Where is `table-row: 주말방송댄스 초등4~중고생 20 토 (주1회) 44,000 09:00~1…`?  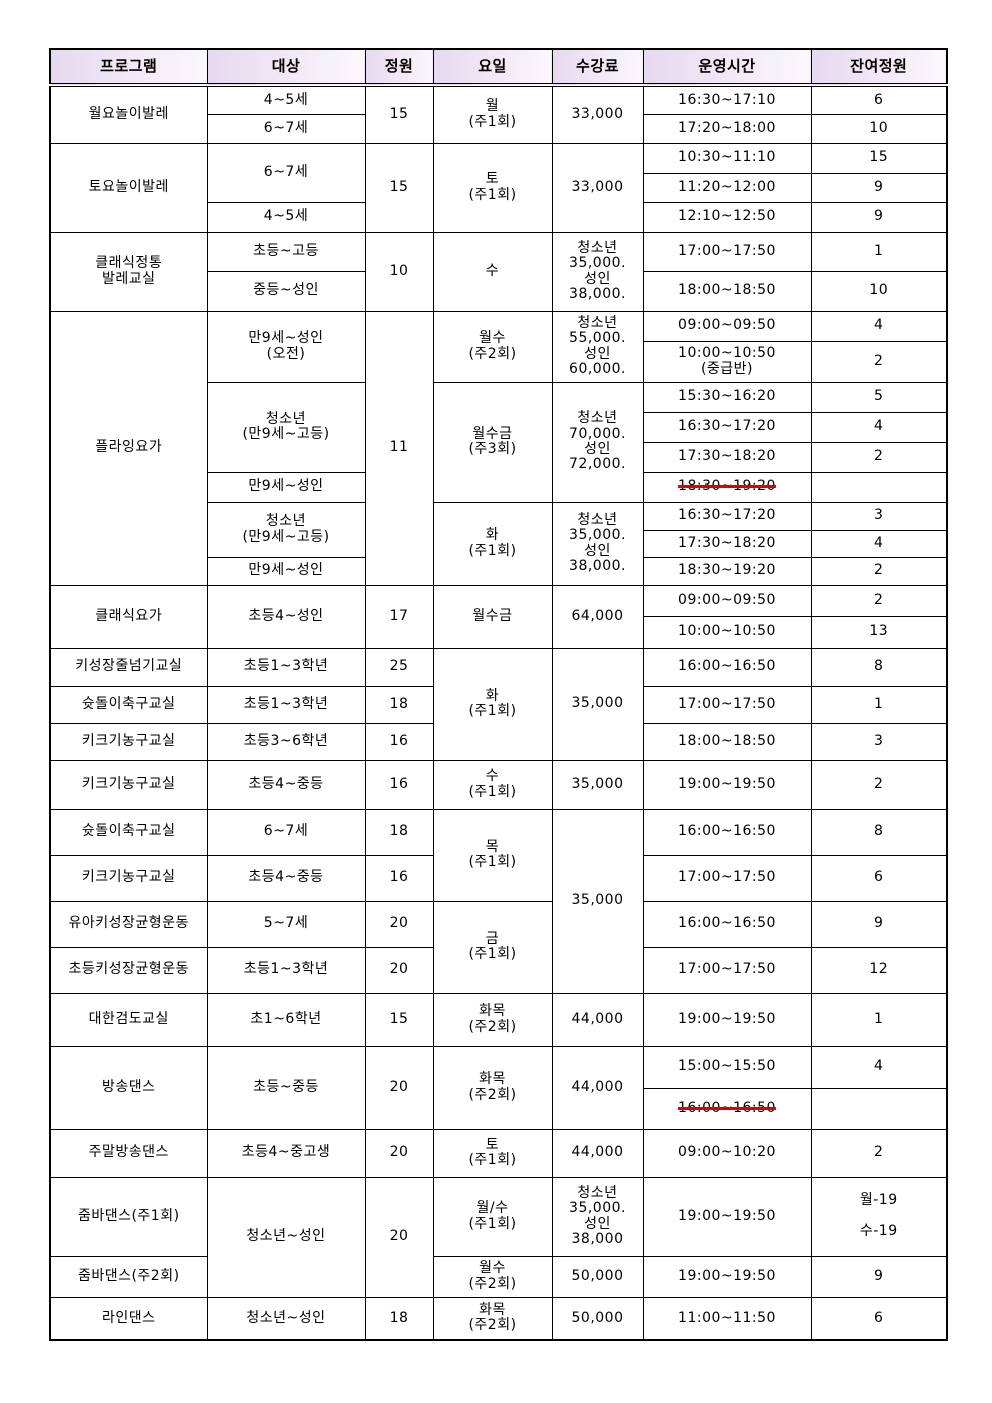
table-row: 주말방송댄스 초등4~중고생 20 토 (주1회) 44,000 09:00~1… is located at coordinates (498, 1153).